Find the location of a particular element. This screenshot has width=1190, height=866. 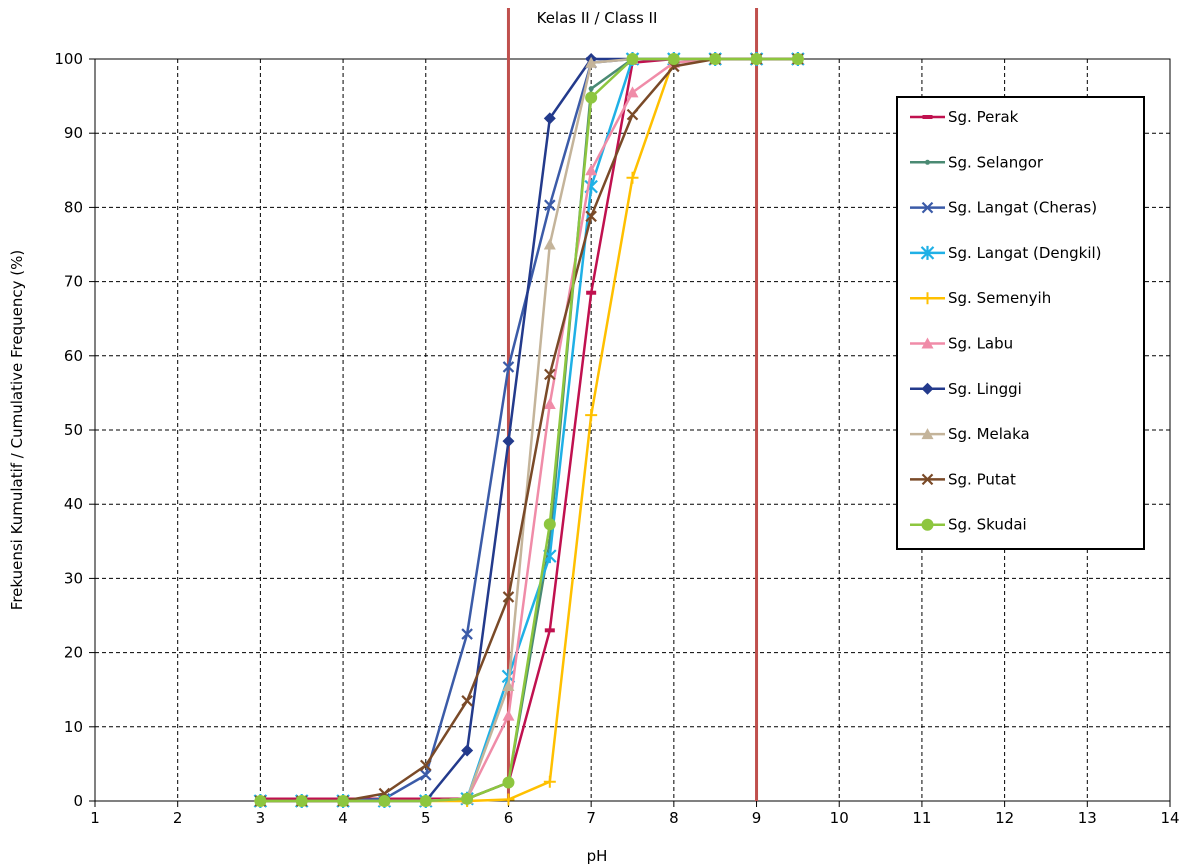

legend-item-sg-labu: Sg. Labu is located at coordinates (961, 344).